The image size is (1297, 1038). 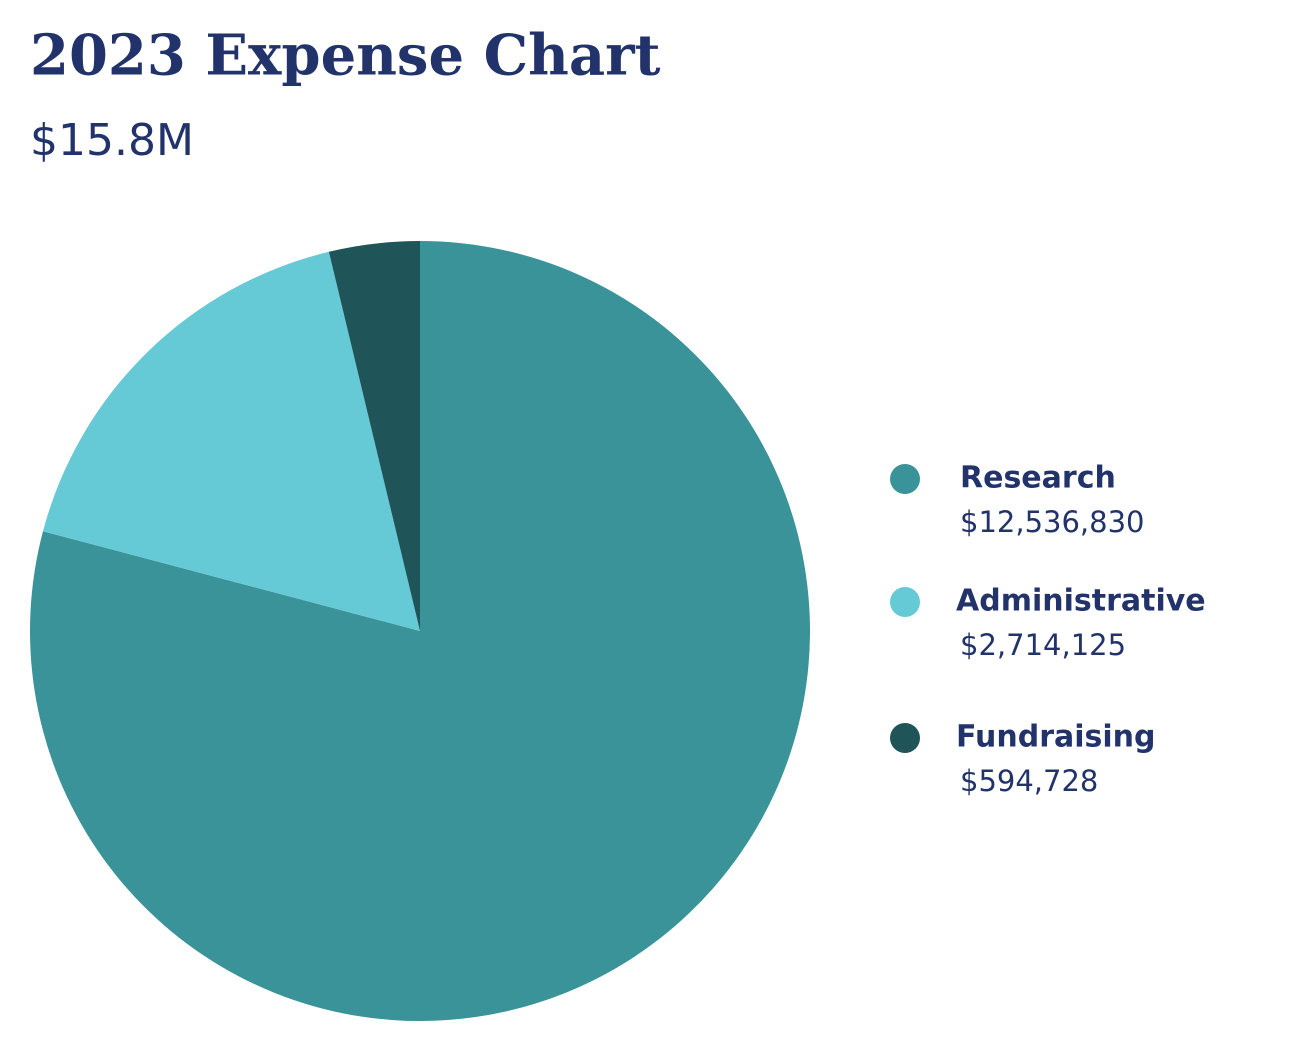 I want to click on legend-label: Research, so click(x=1038, y=478).